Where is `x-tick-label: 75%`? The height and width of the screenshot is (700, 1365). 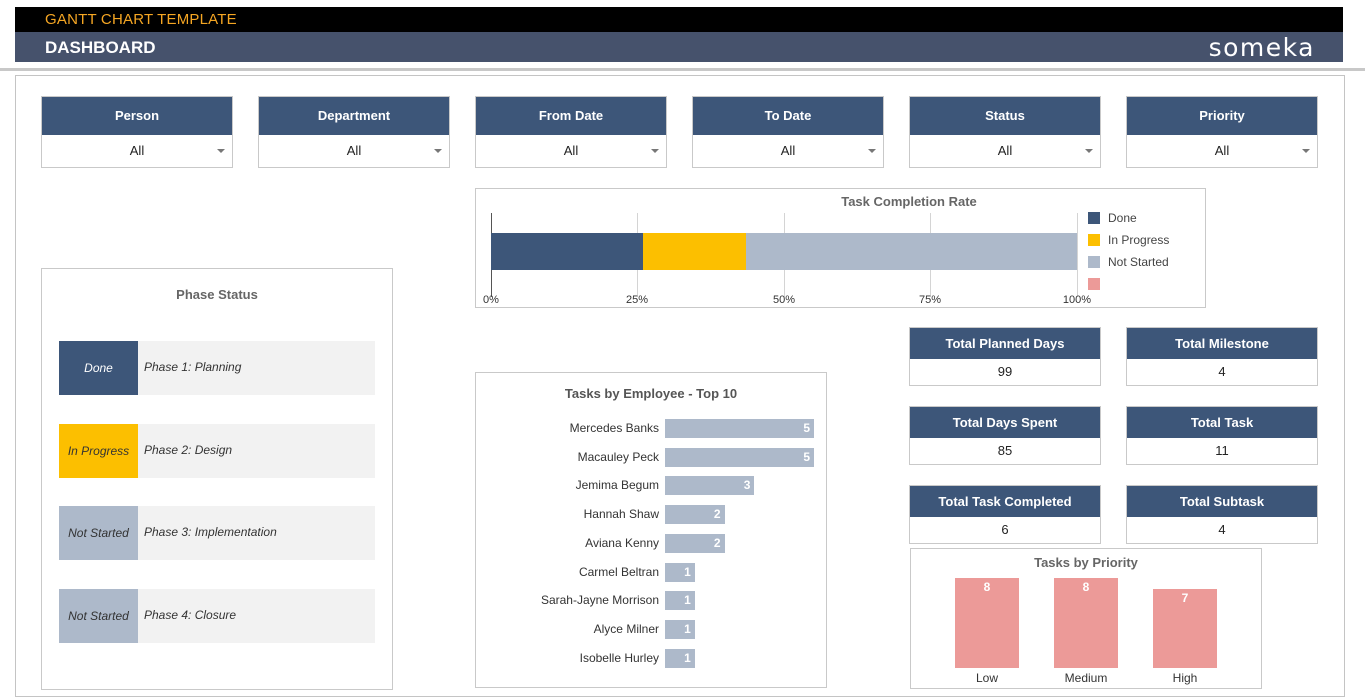 x-tick-label: 75% is located at coordinates (930, 300).